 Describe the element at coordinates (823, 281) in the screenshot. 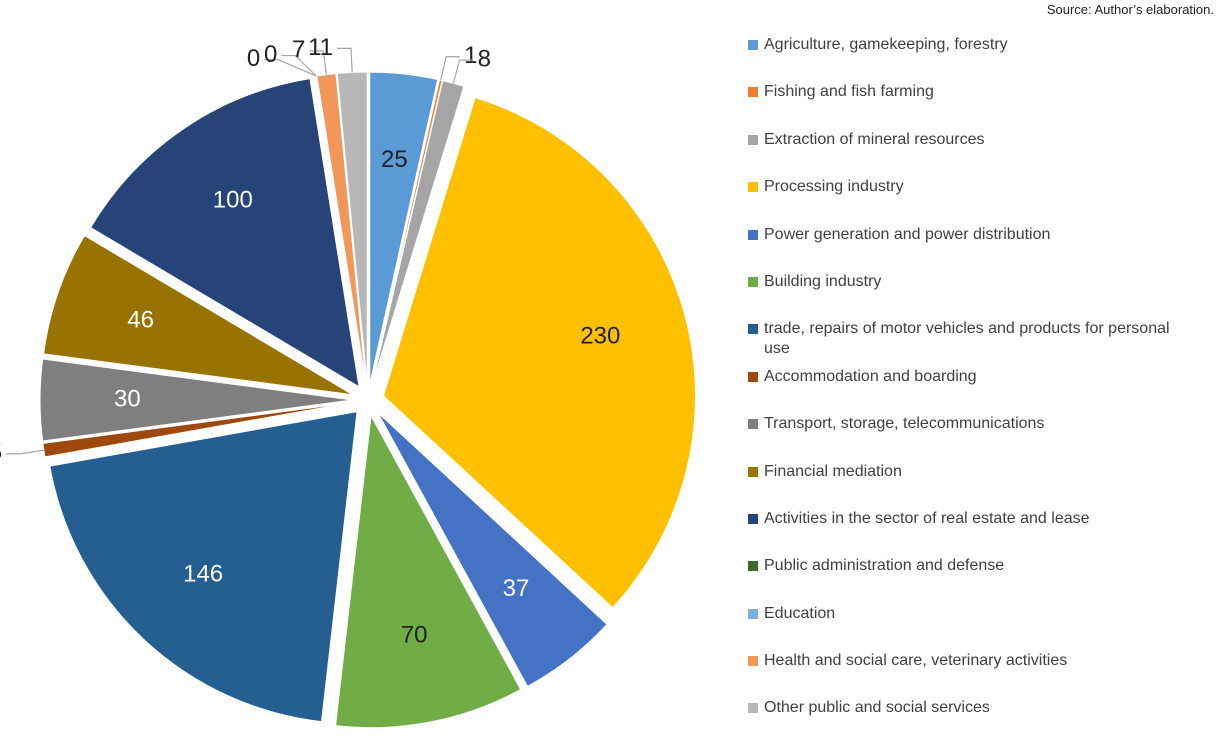

I see `legend-label: Building industry` at that location.